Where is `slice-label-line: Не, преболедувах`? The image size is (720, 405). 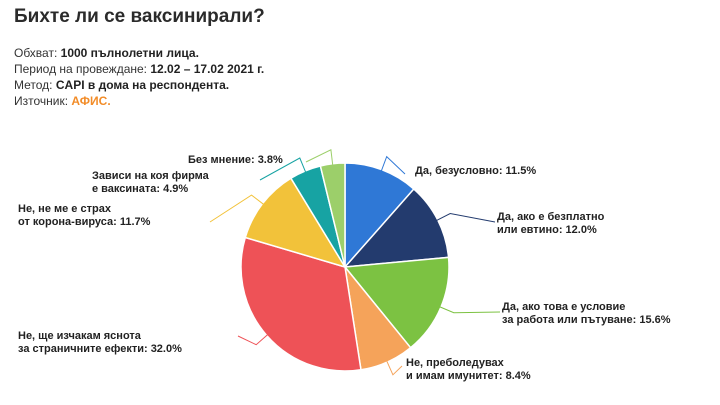 slice-label-line: Не, преболедувах is located at coordinates (455, 363).